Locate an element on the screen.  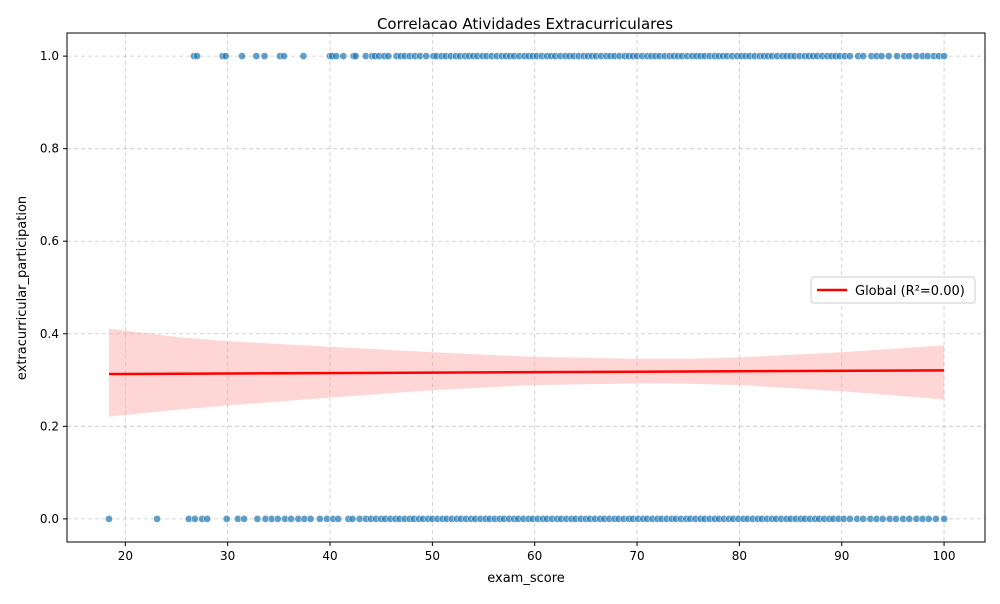
x-tick-label: 90 is located at coordinates (841, 556).